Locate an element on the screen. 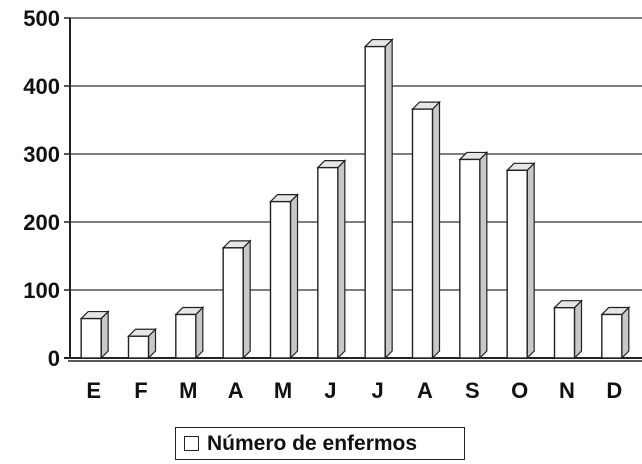 The width and height of the screenshot is (642, 464). y-tick-label: 400 is located at coordinates (41, 86).